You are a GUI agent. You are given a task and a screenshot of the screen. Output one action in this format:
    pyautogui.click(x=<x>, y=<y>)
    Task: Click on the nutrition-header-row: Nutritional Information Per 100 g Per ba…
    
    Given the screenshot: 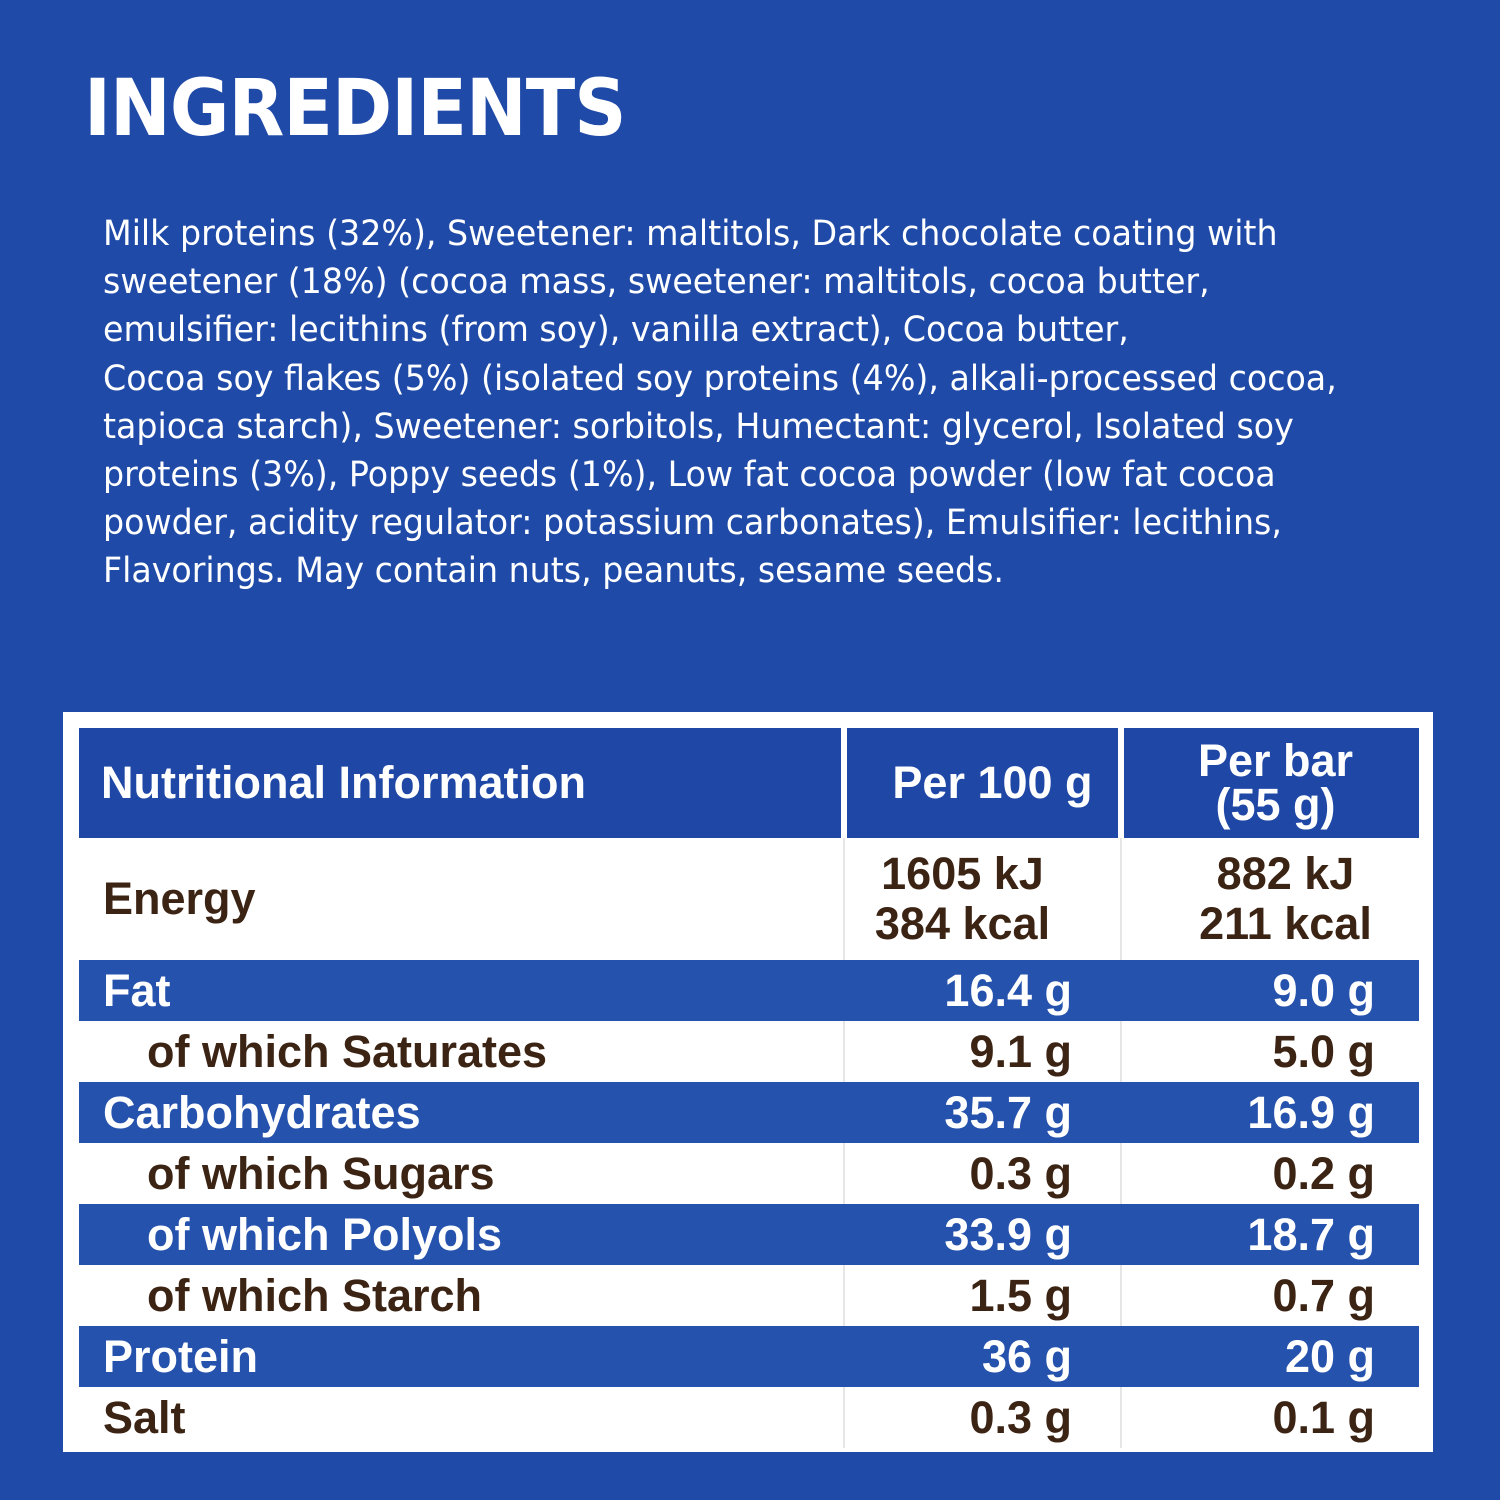 What is the action you would take?
    pyautogui.click(x=749, y=783)
    